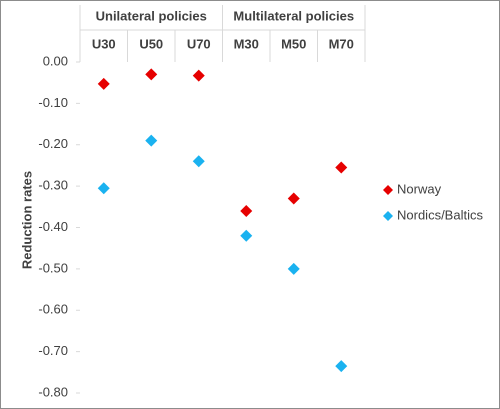 Image resolution: width=500 pixels, height=409 pixels. I want to click on x-tick-label: M30, so click(246, 43).